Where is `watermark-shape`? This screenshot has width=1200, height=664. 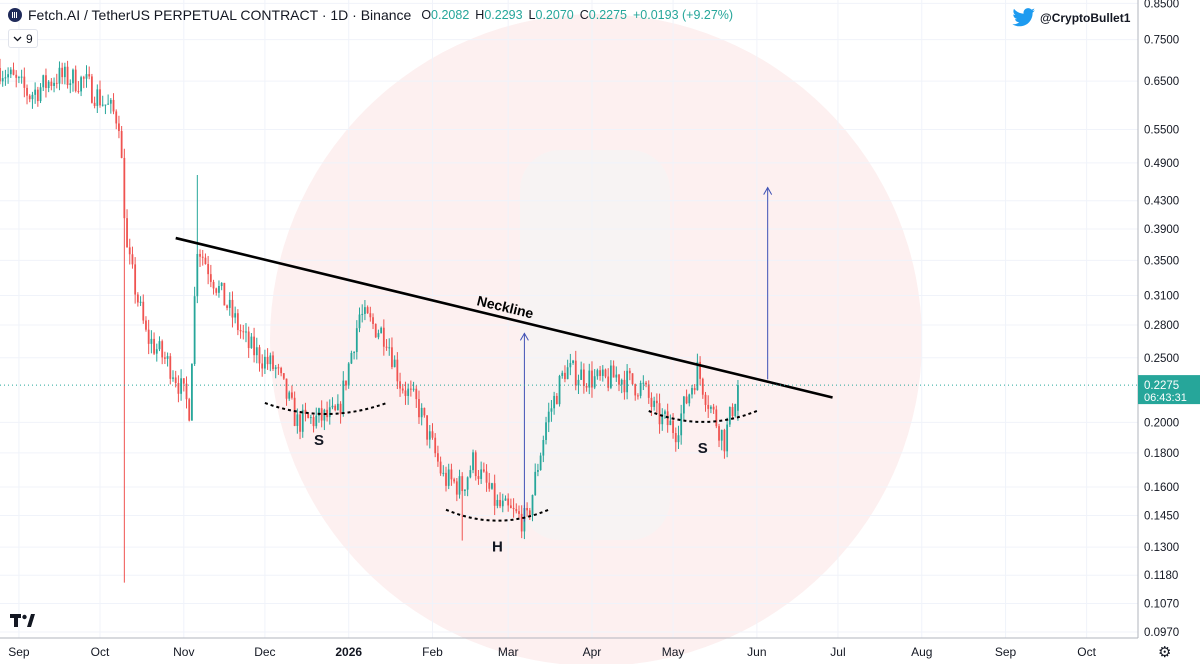
watermark-shape is located at coordinates (595, 345).